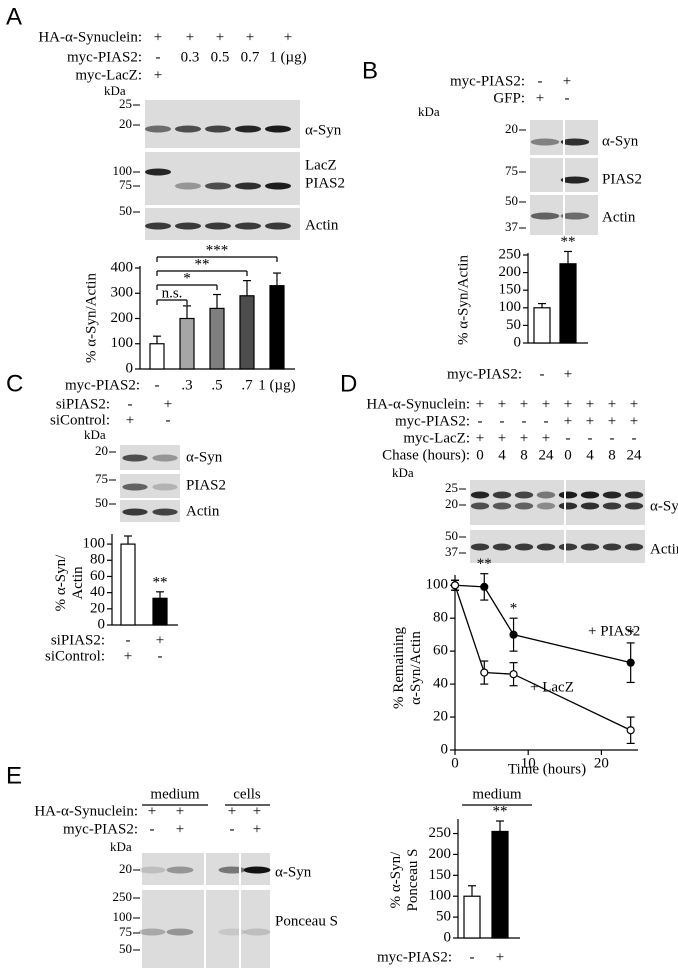 This screenshot has height=976, width=678. I want to click on x-tick-label: 10, so click(528, 763).